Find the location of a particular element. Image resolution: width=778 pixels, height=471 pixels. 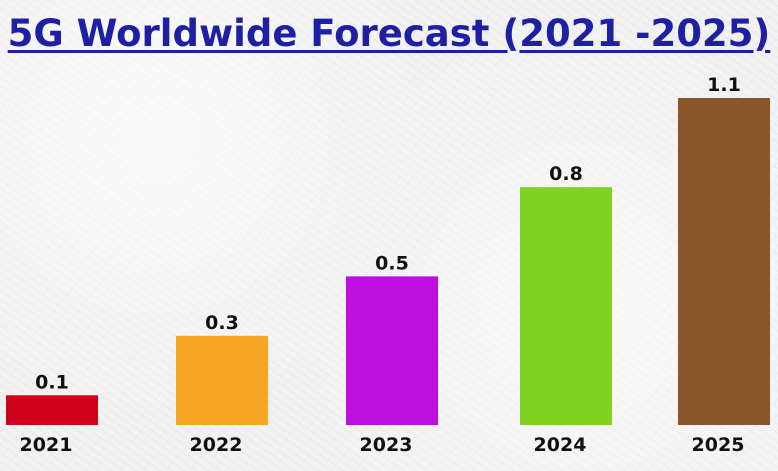

value-label-2022: 0.3 is located at coordinates (222, 323).